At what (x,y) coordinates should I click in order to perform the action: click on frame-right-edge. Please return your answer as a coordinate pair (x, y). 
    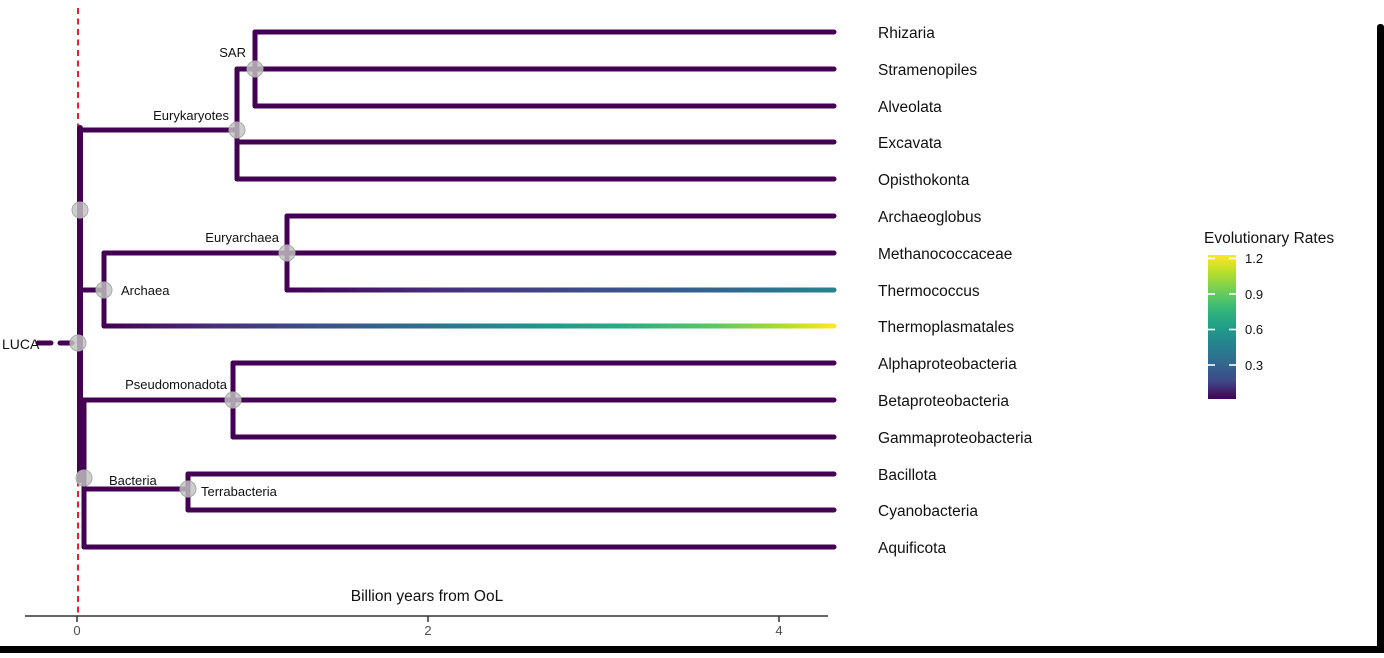
    Looking at the image, I should click on (1380, 338).